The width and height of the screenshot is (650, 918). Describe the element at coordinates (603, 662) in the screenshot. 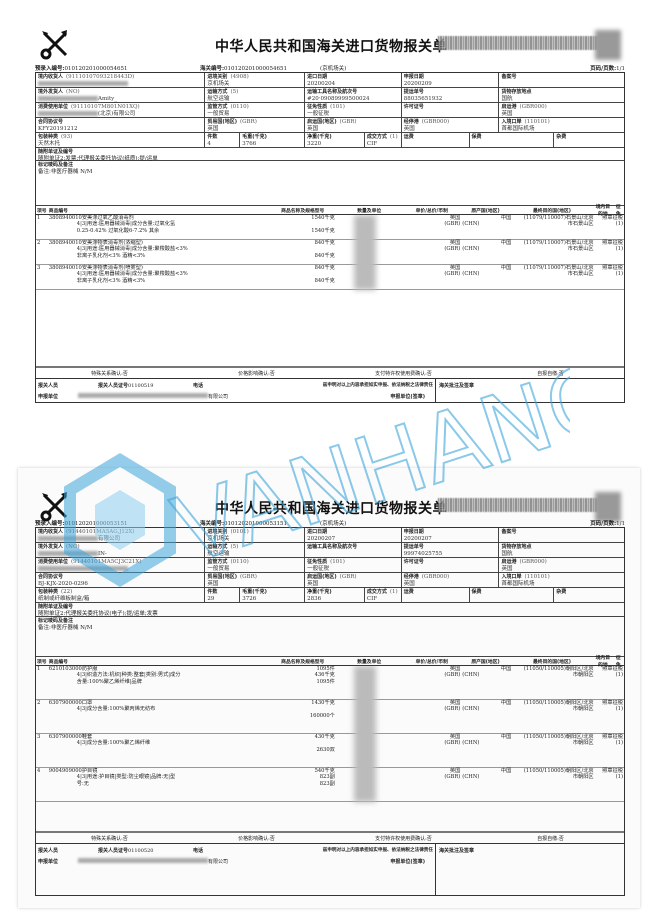

I see `column-header: 境内目的地` at that location.